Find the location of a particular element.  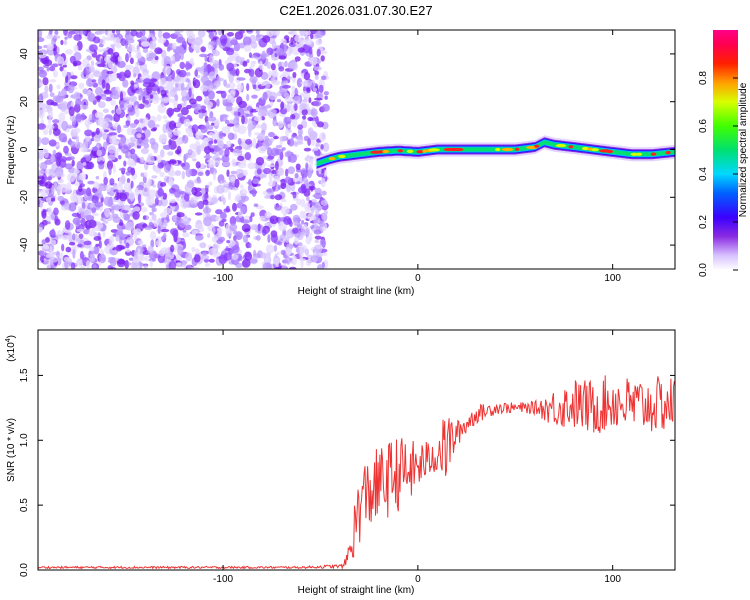

colorbar-tick-label: 0.2 is located at coordinates (703, 222).